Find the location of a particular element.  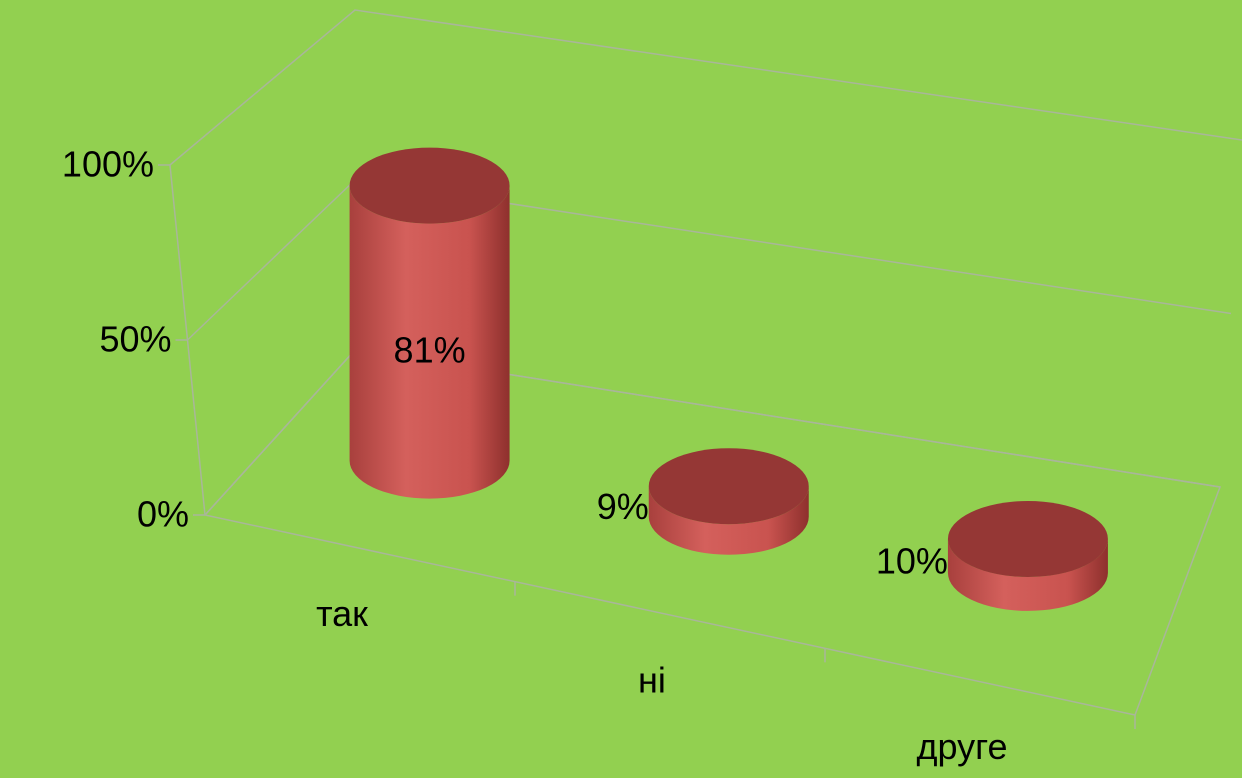

y-tick-label: 100% is located at coordinates (108, 164).